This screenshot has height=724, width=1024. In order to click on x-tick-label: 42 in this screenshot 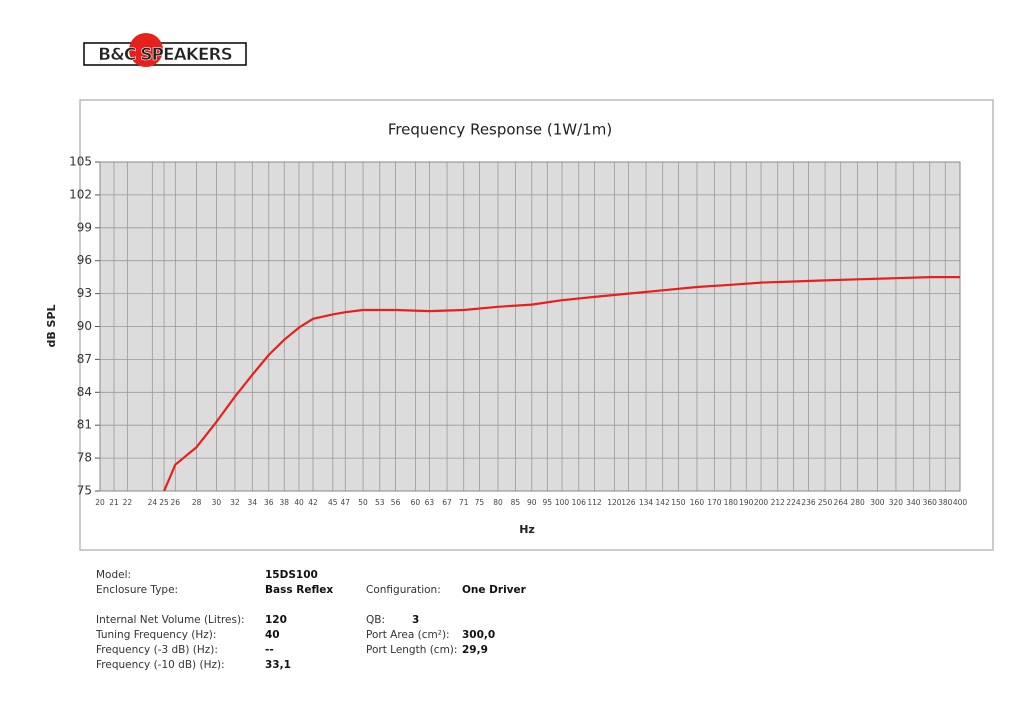, I will do `click(313, 502)`.